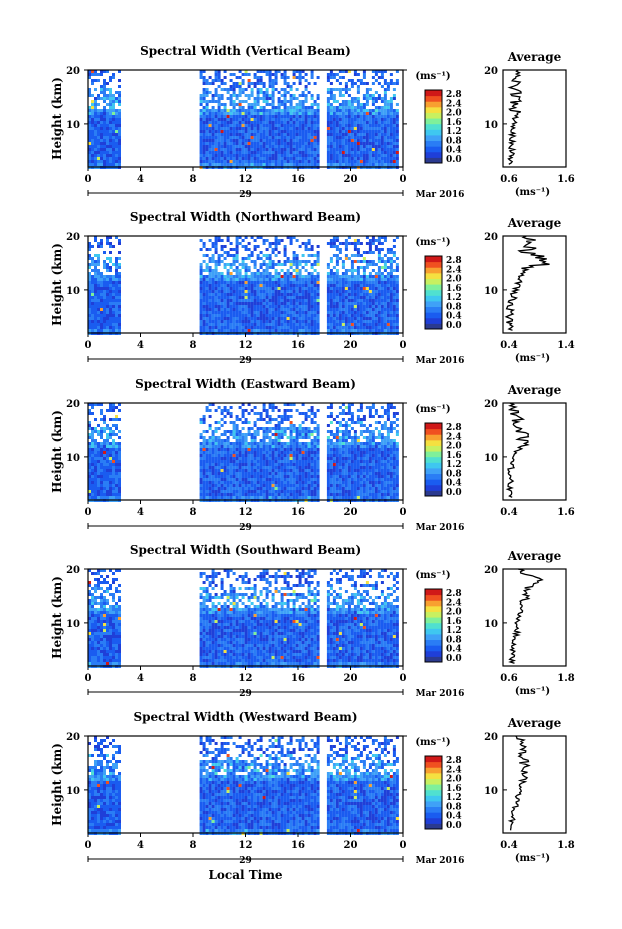 Image resolution: width=622 pixels, height=929 pixels. What do you see at coordinates (433, 121) in the screenshot?
I see `colorbar-swatch` at bounding box center [433, 121].